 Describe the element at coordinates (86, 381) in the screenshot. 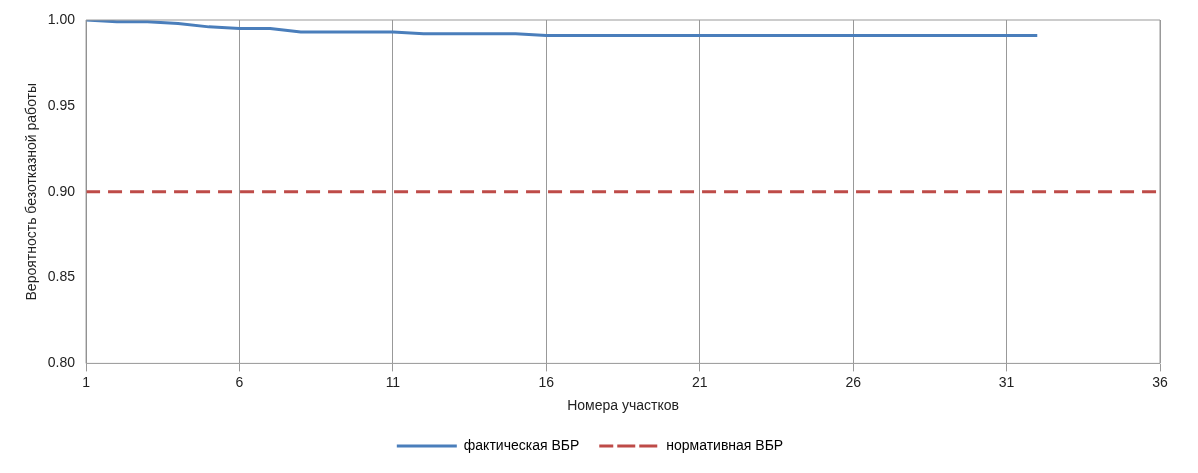

I see `x-tick-label: 1` at that location.